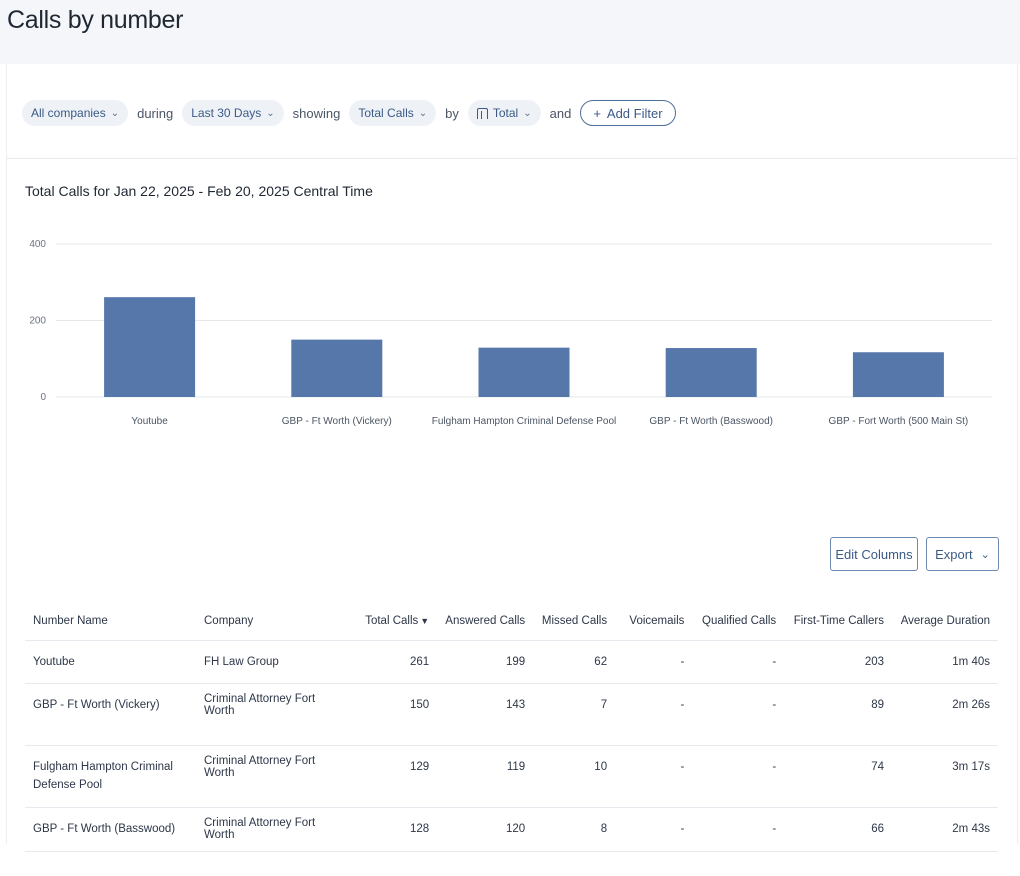 The width and height of the screenshot is (1020, 876). What do you see at coordinates (110, 621) in the screenshot?
I see `column-header-number-name: Number Name` at bounding box center [110, 621].